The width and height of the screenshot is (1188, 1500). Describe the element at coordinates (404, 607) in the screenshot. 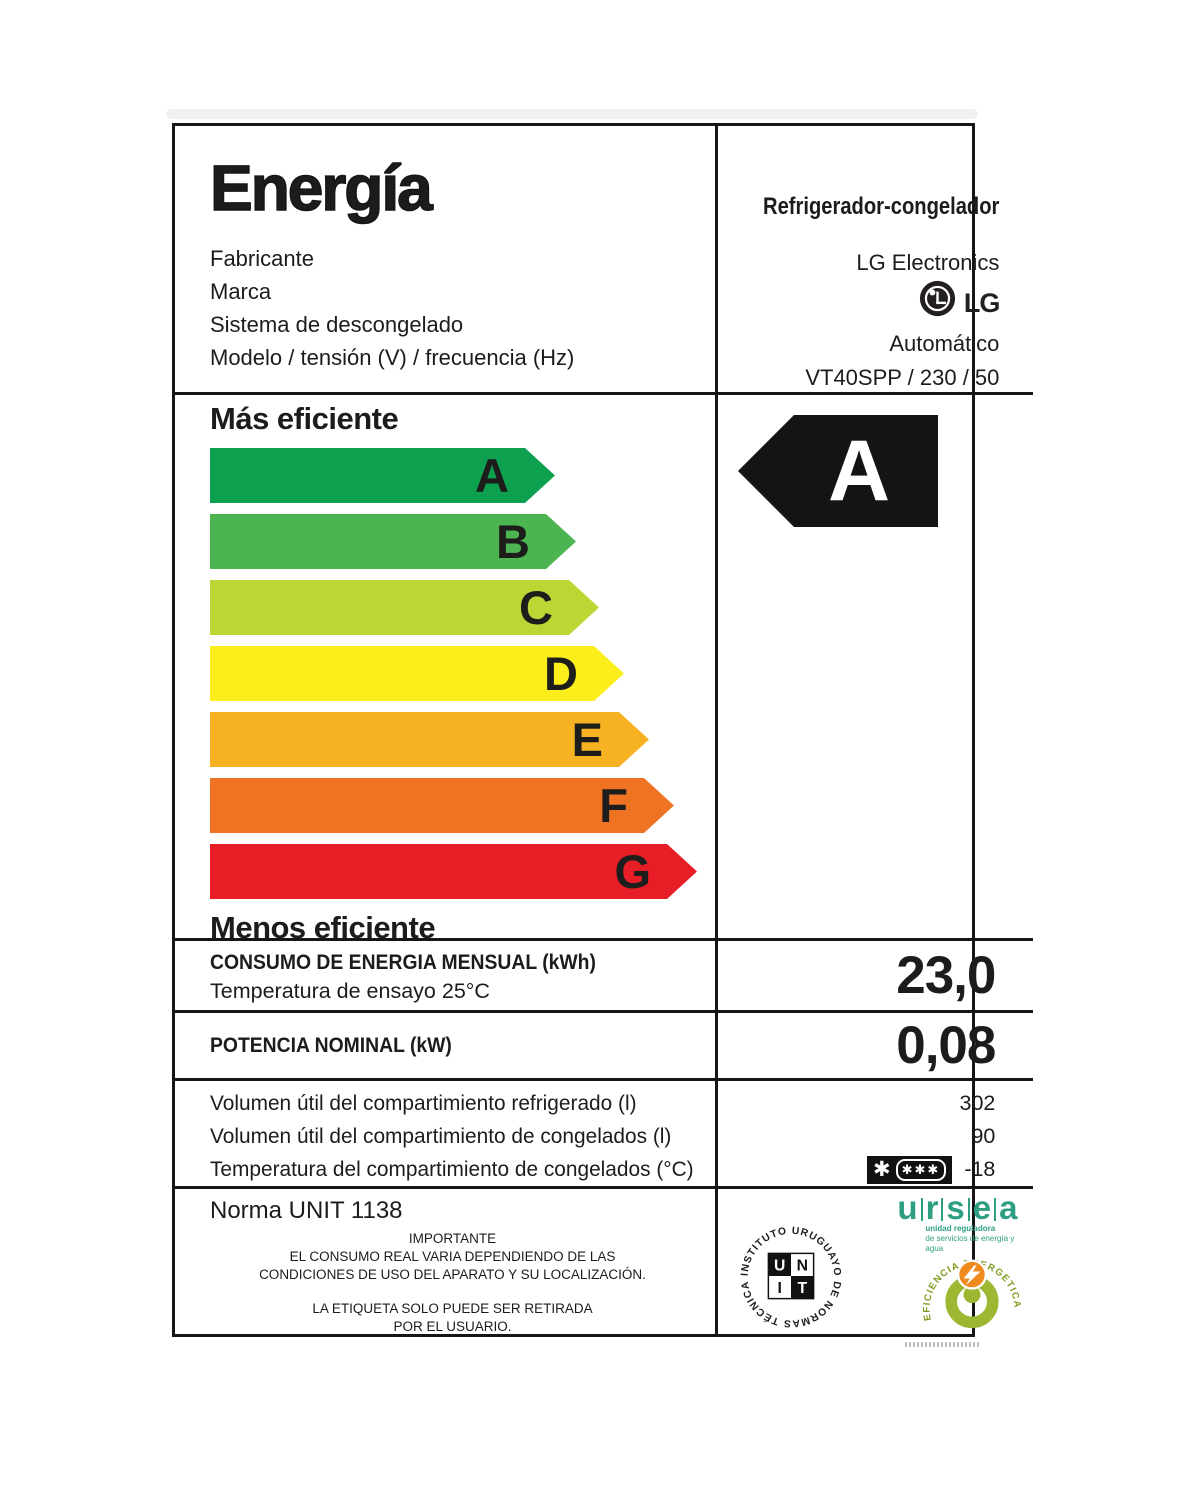

I see `efficiency-arrow-c: C` at that location.